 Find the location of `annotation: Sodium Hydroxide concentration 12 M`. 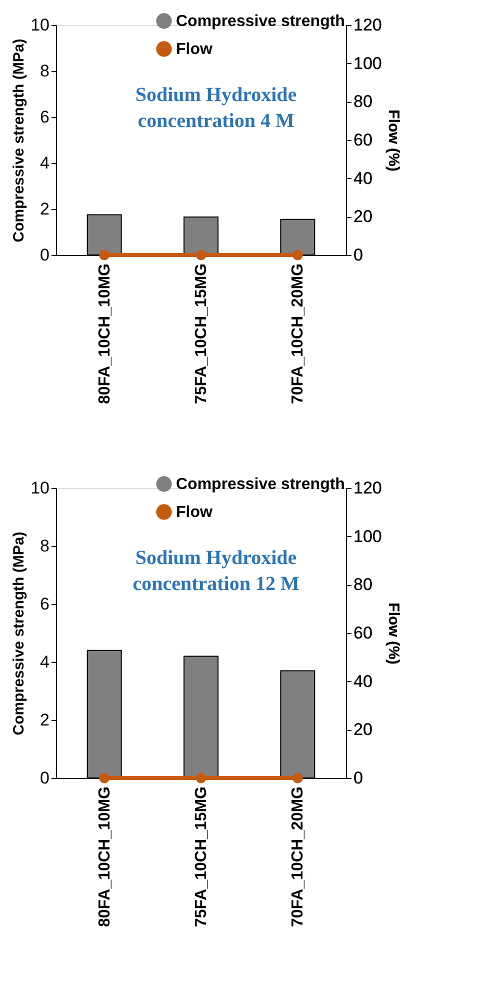

annotation: Sodium Hydroxide concentration 12 M is located at coordinates (216, 571).